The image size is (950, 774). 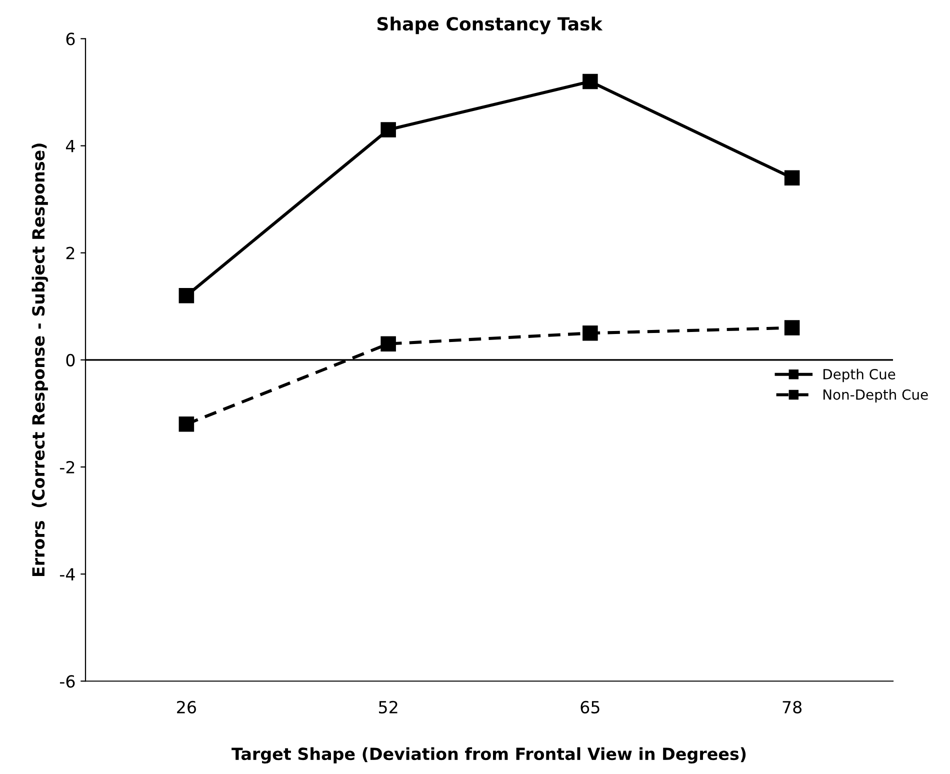 I want to click on y-axis-title: Errors (Correct Response - Subject Response), so click(x=40, y=360).